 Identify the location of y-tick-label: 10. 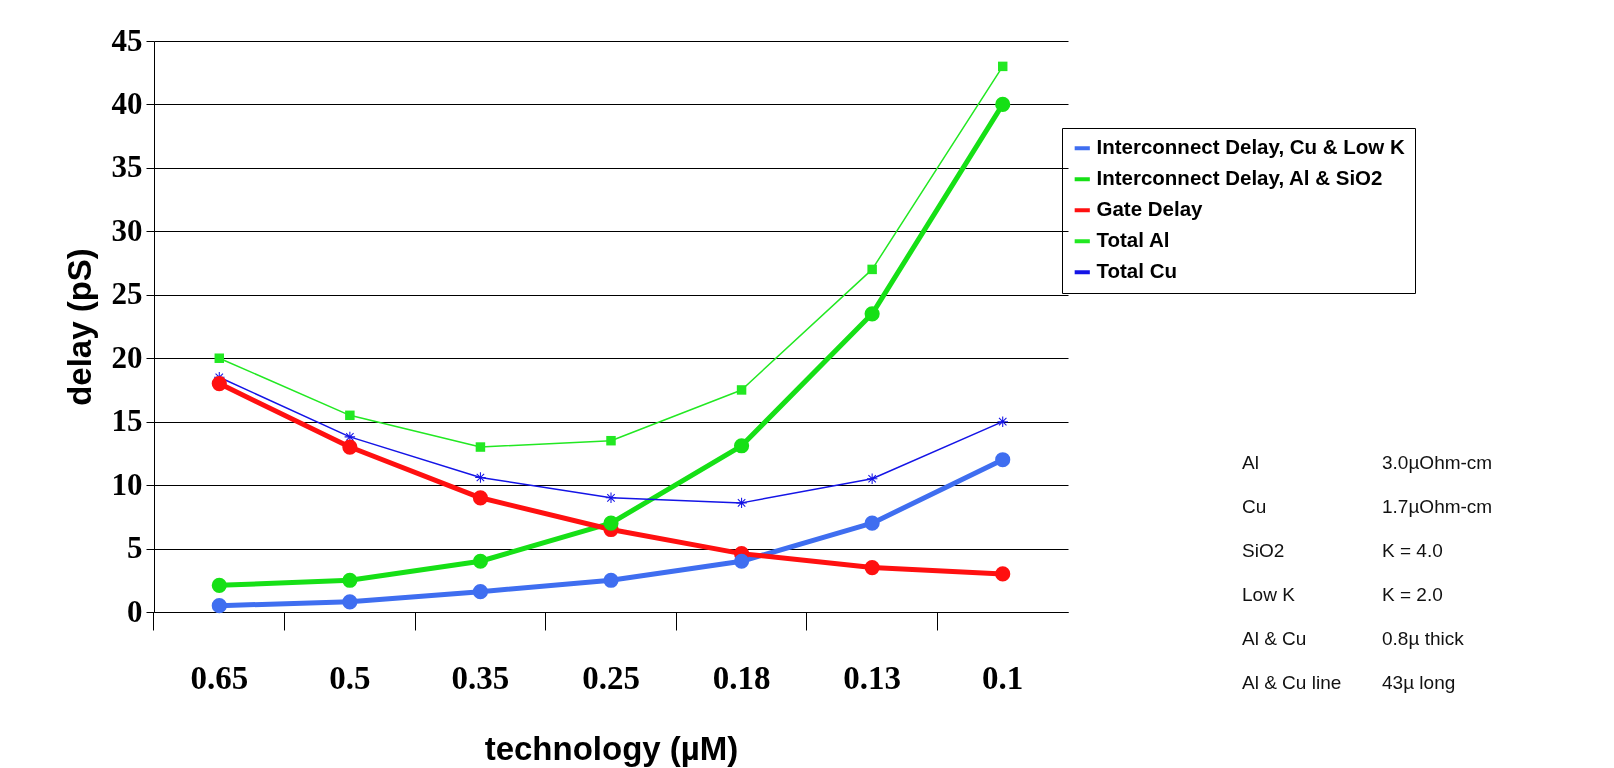
(127, 484).